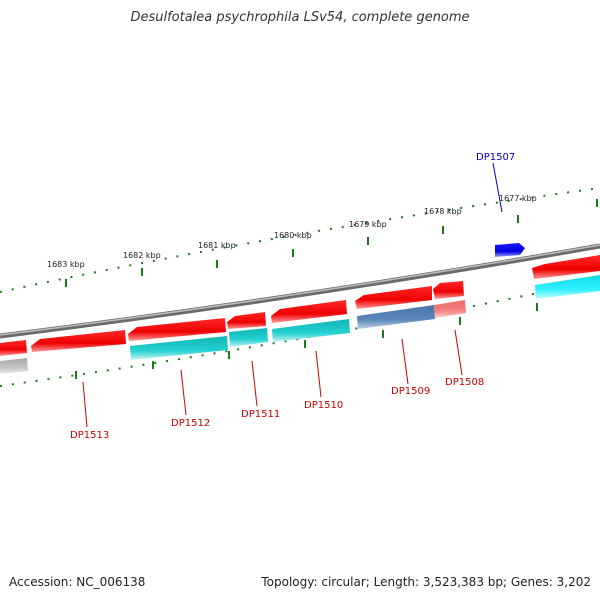 This screenshot has width=600, height=600. I want to click on gene-label-dp1512: DP1512, so click(190, 423).